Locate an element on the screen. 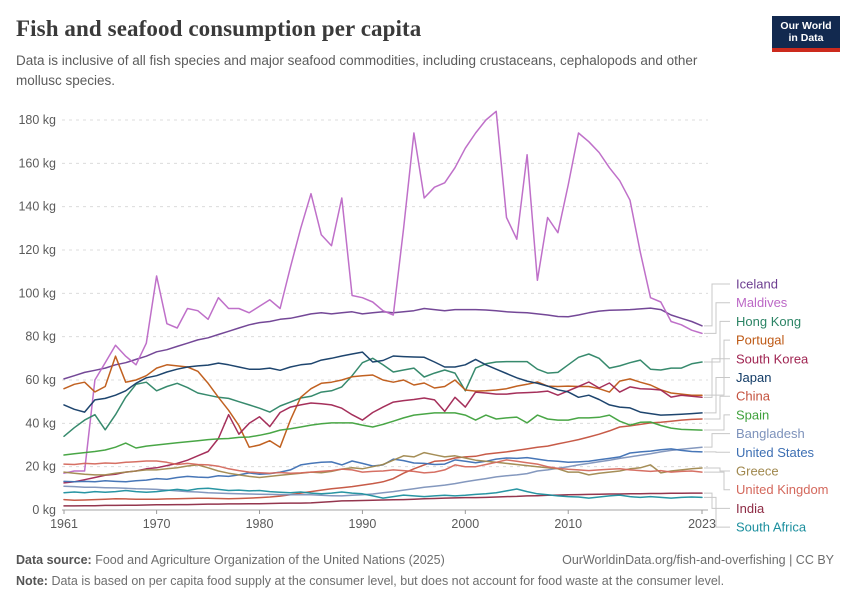  y-axis-tick-100: 100 kg is located at coordinates (37, 293).